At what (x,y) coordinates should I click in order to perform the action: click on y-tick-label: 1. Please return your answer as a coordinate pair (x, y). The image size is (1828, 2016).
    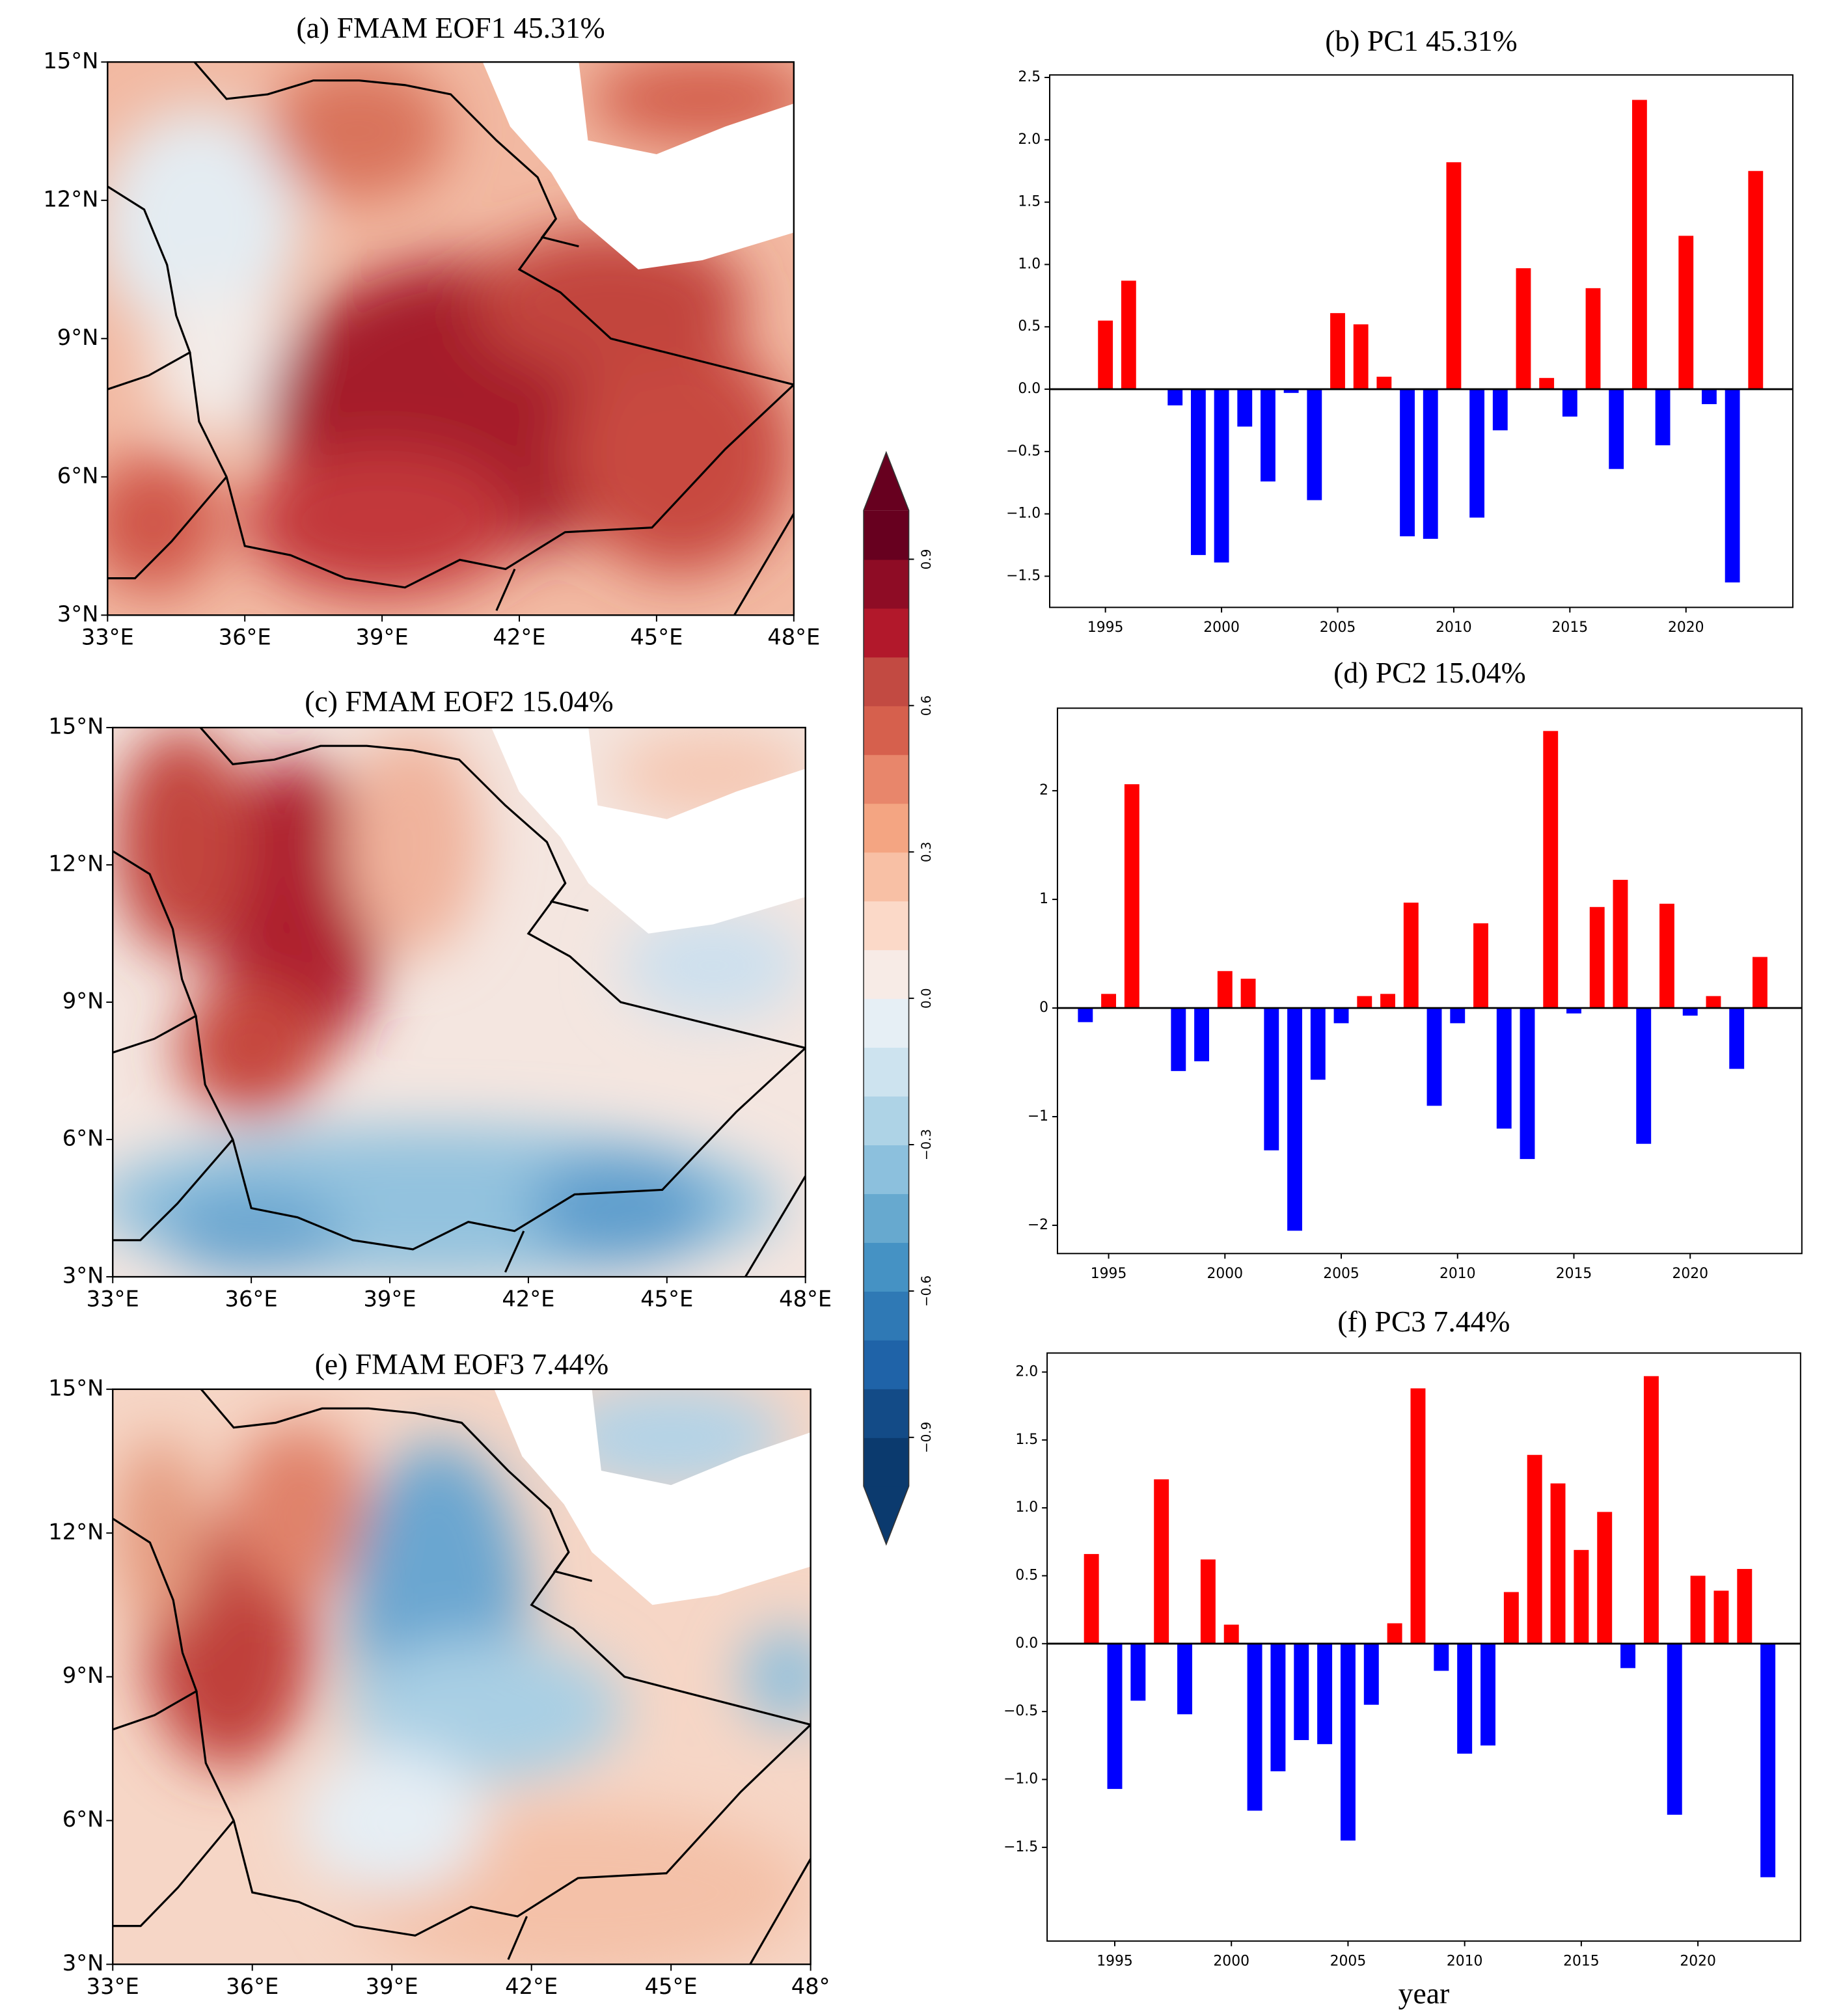
    Looking at the image, I should click on (1043, 899).